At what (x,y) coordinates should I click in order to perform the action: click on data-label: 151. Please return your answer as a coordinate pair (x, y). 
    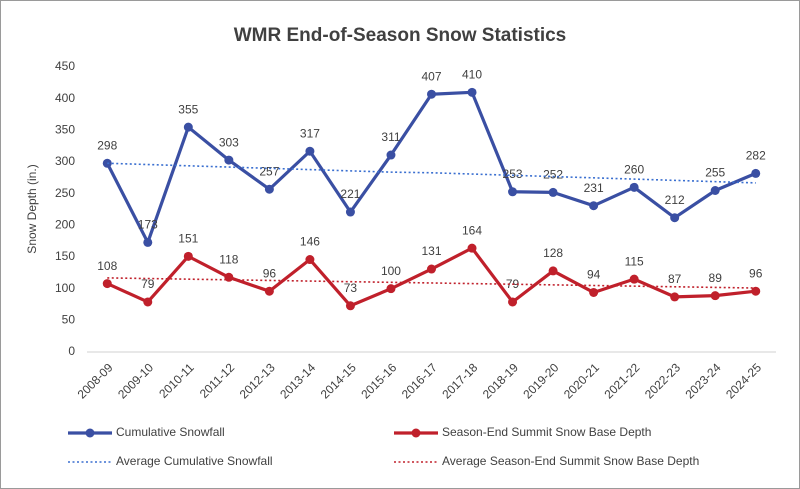
    Looking at the image, I should click on (188, 239).